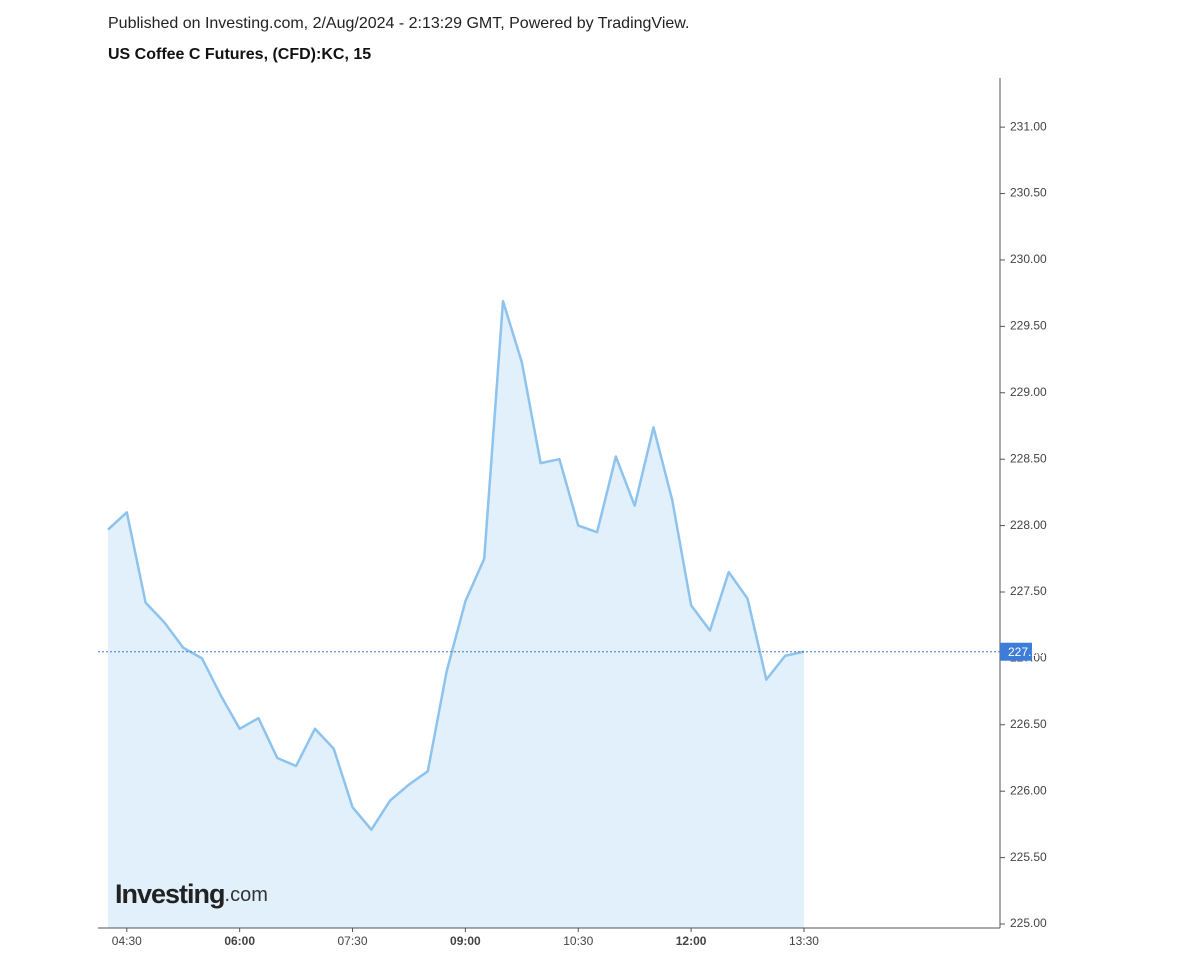 Image resolution: width=1200 pixels, height=960 pixels. Describe the element at coordinates (1028, 193) in the screenshot. I see `y-tick-label: 230.50` at that location.